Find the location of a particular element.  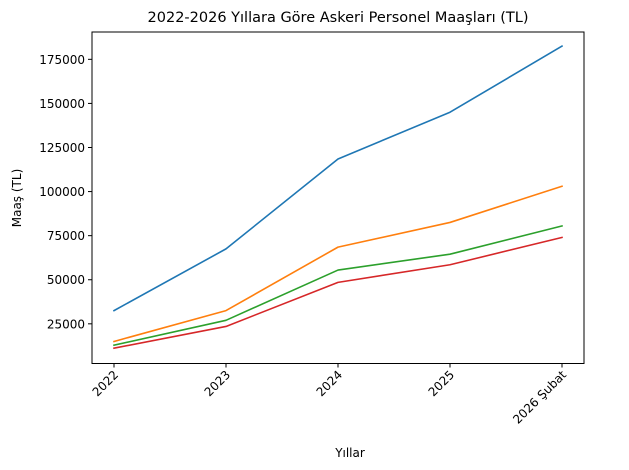

x-axis-label: Yıllar is located at coordinates (349, 453).